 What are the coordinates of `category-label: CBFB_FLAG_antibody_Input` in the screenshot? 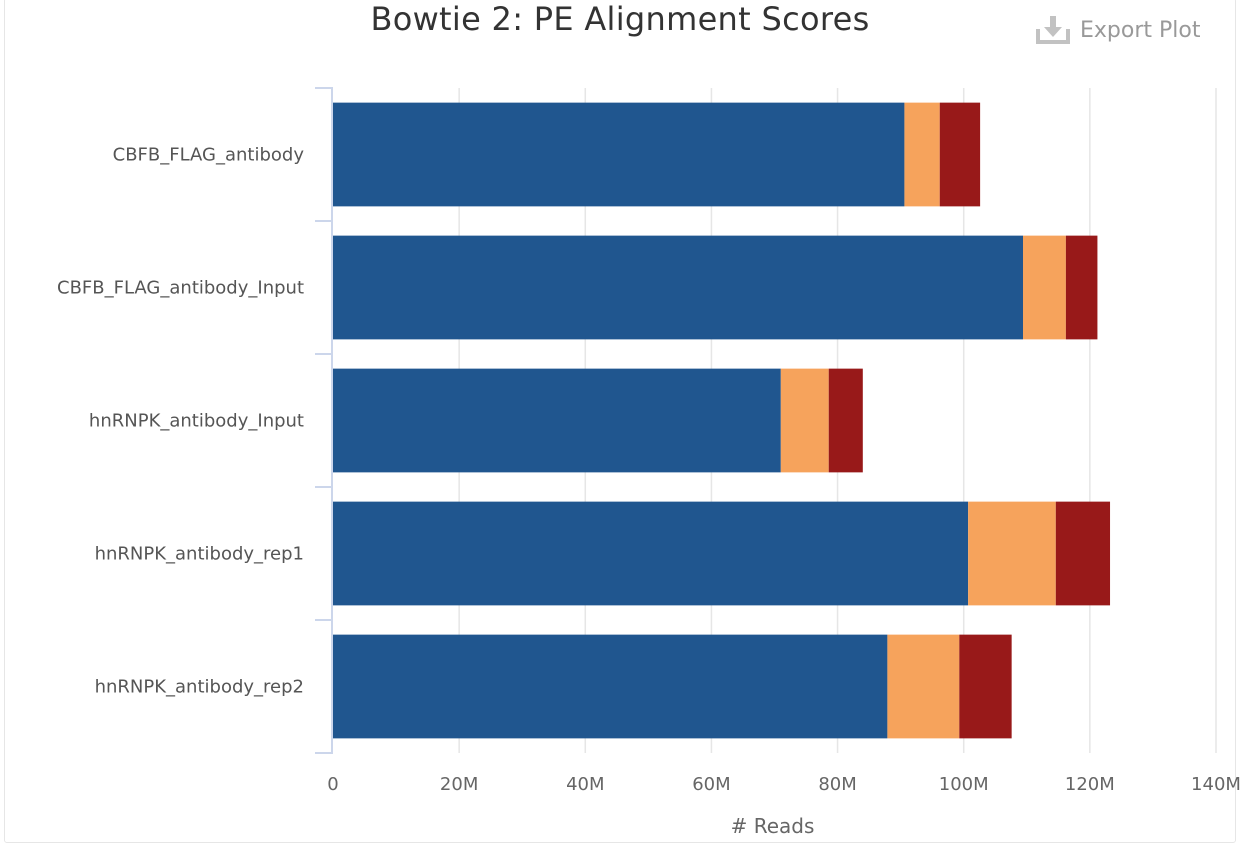 It's located at (180, 288).